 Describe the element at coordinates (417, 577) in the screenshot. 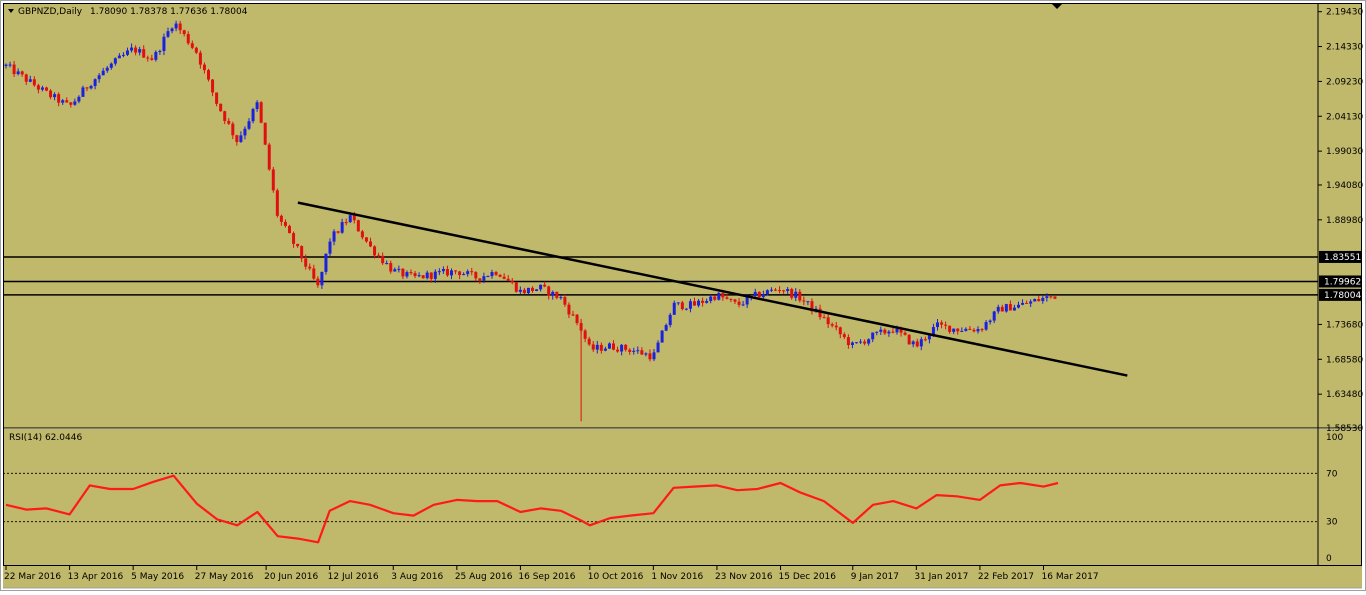

I see `time-tick-label: 3 Aug 2016` at that location.